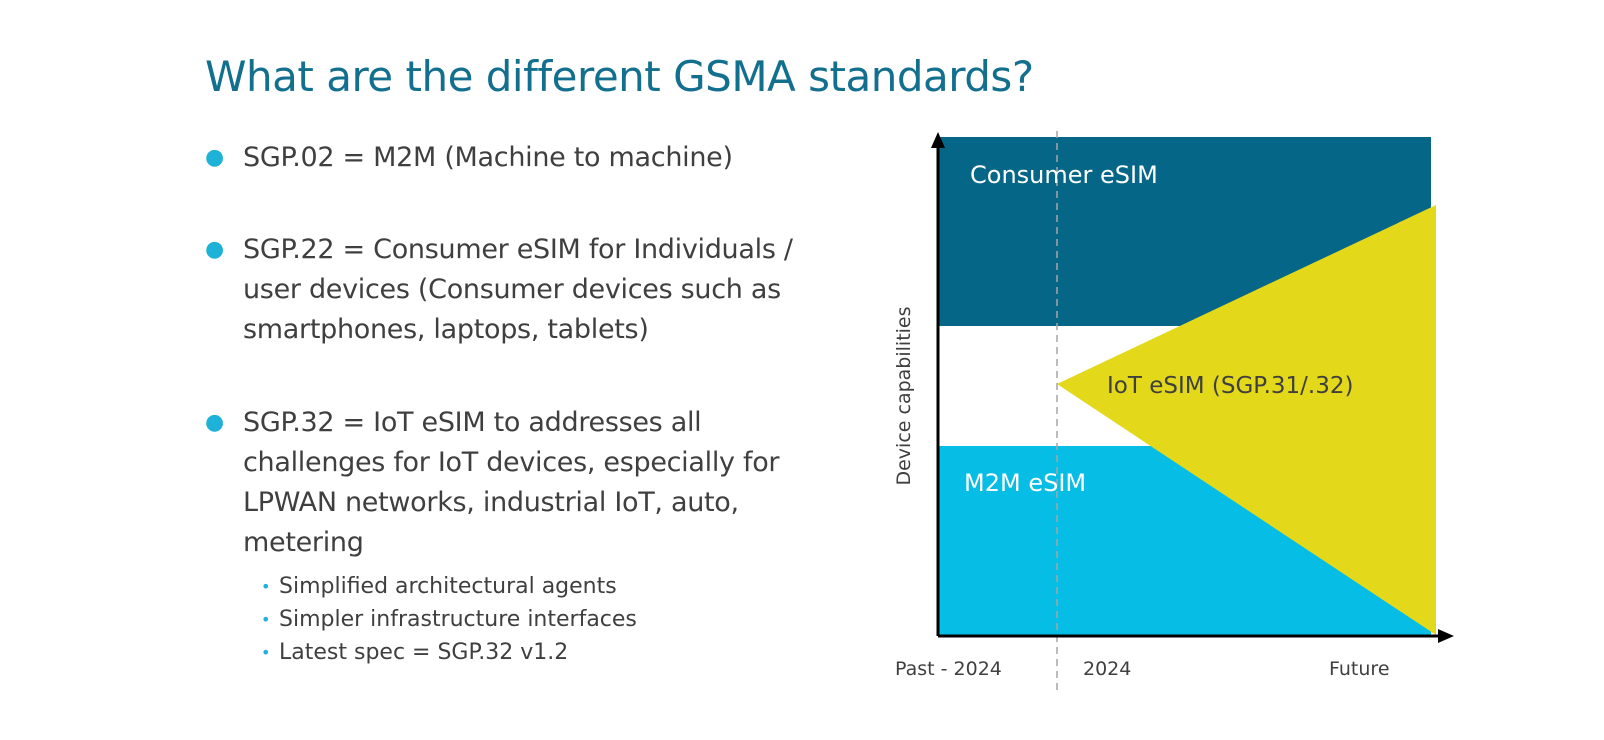 The width and height of the screenshot is (1604, 740). I want to click on x-tick-future: Future, so click(1359, 669).